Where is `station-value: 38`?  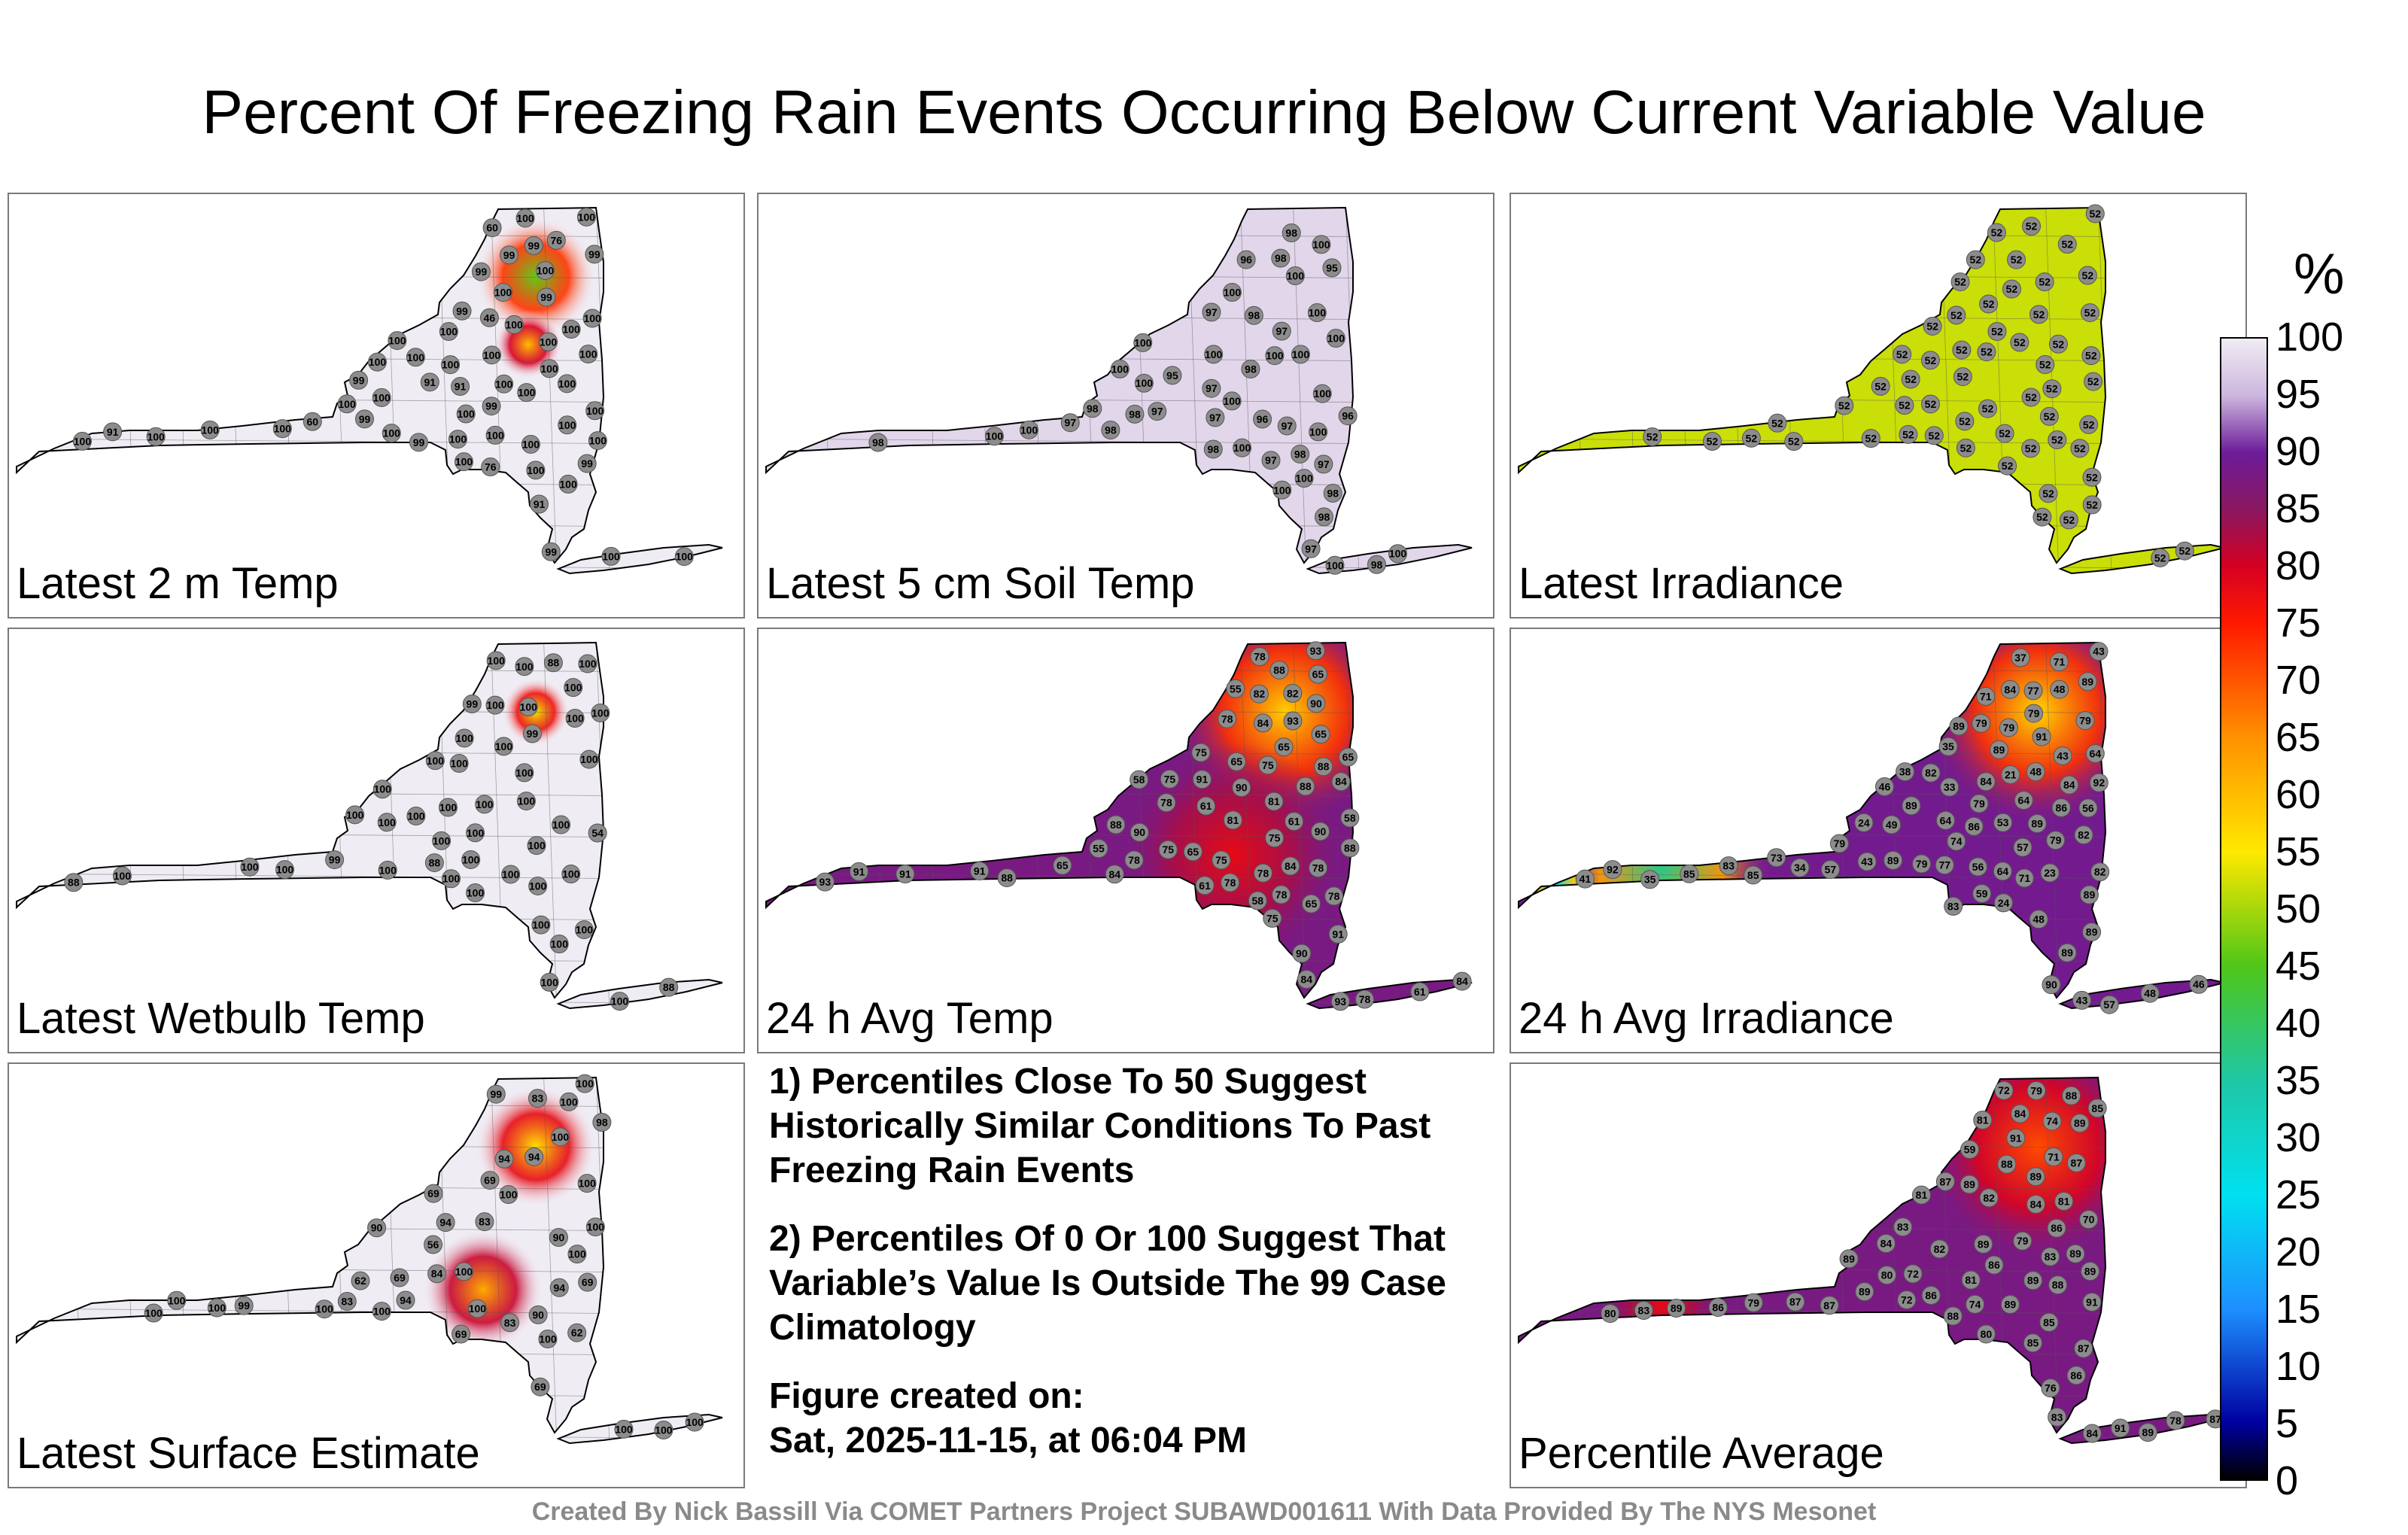
station-value: 38 is located at coordinates (1905, 772).